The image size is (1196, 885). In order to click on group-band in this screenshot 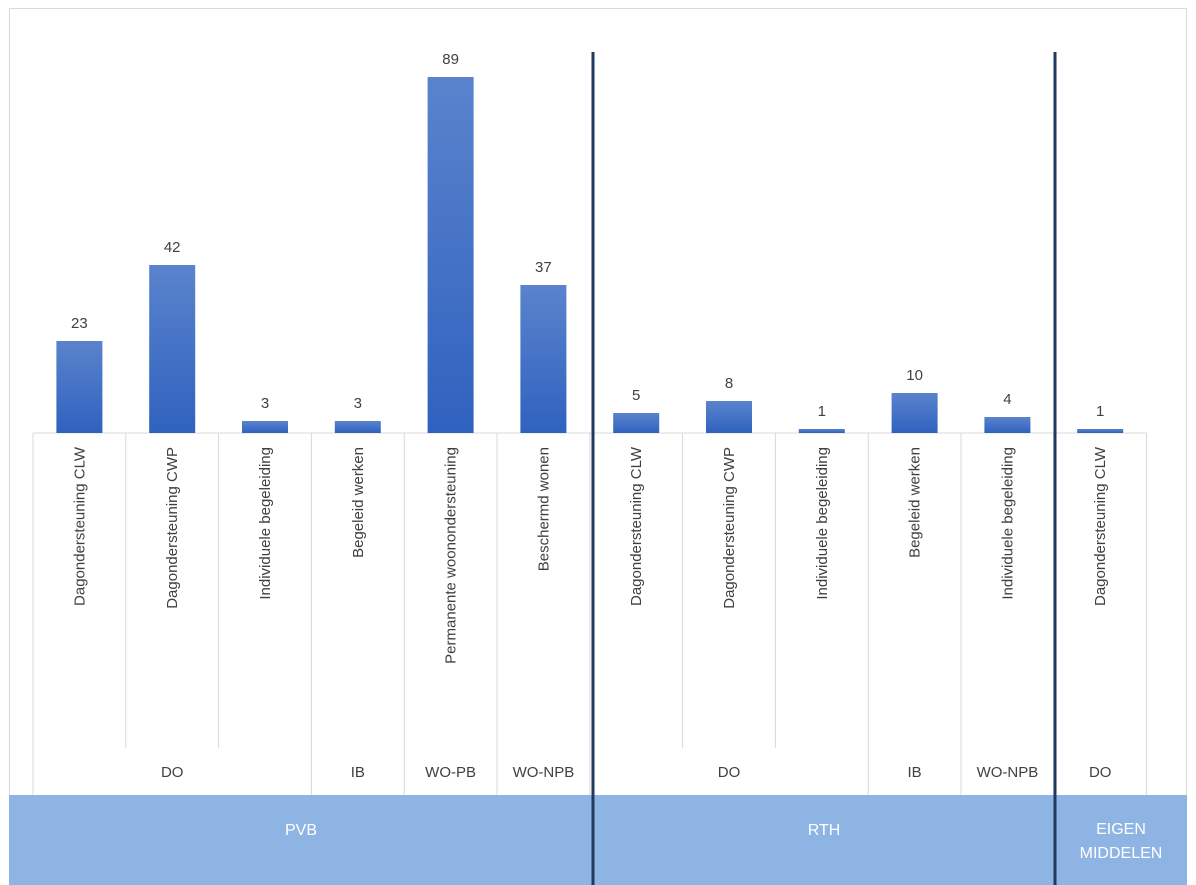, I will do `click(598, 840)`.